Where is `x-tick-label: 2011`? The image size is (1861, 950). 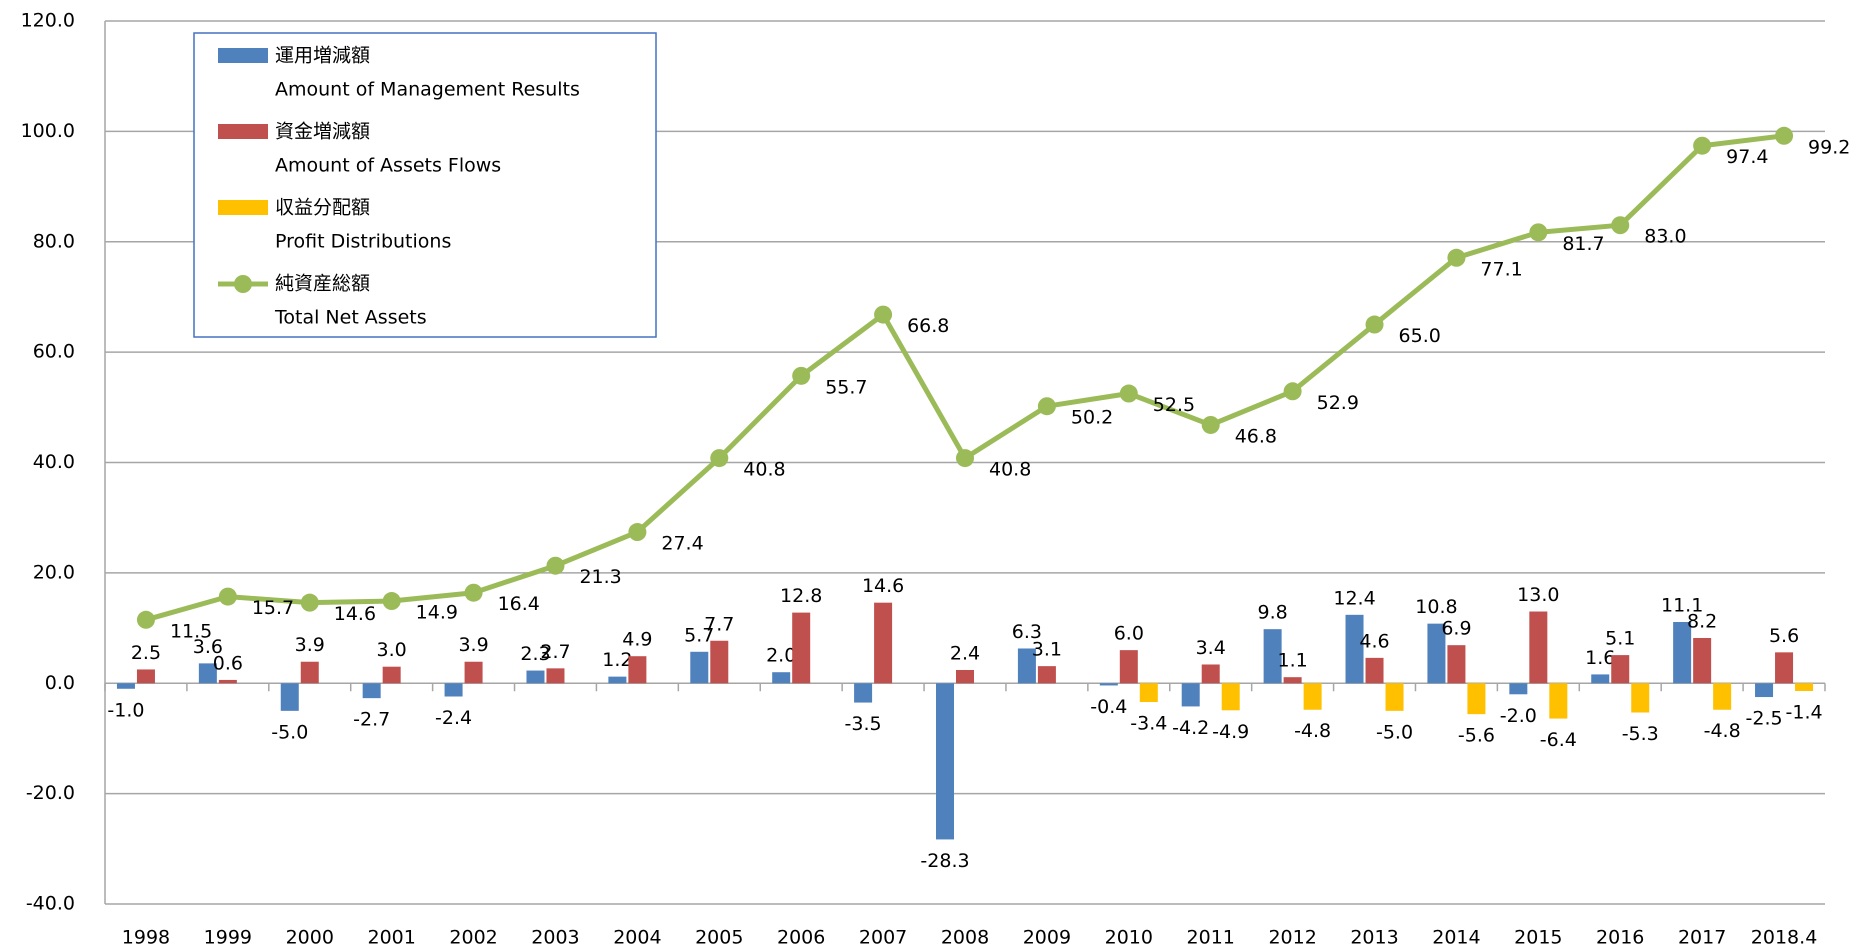 x-tick-label: 2011 is located at coordinates (1211, 938).